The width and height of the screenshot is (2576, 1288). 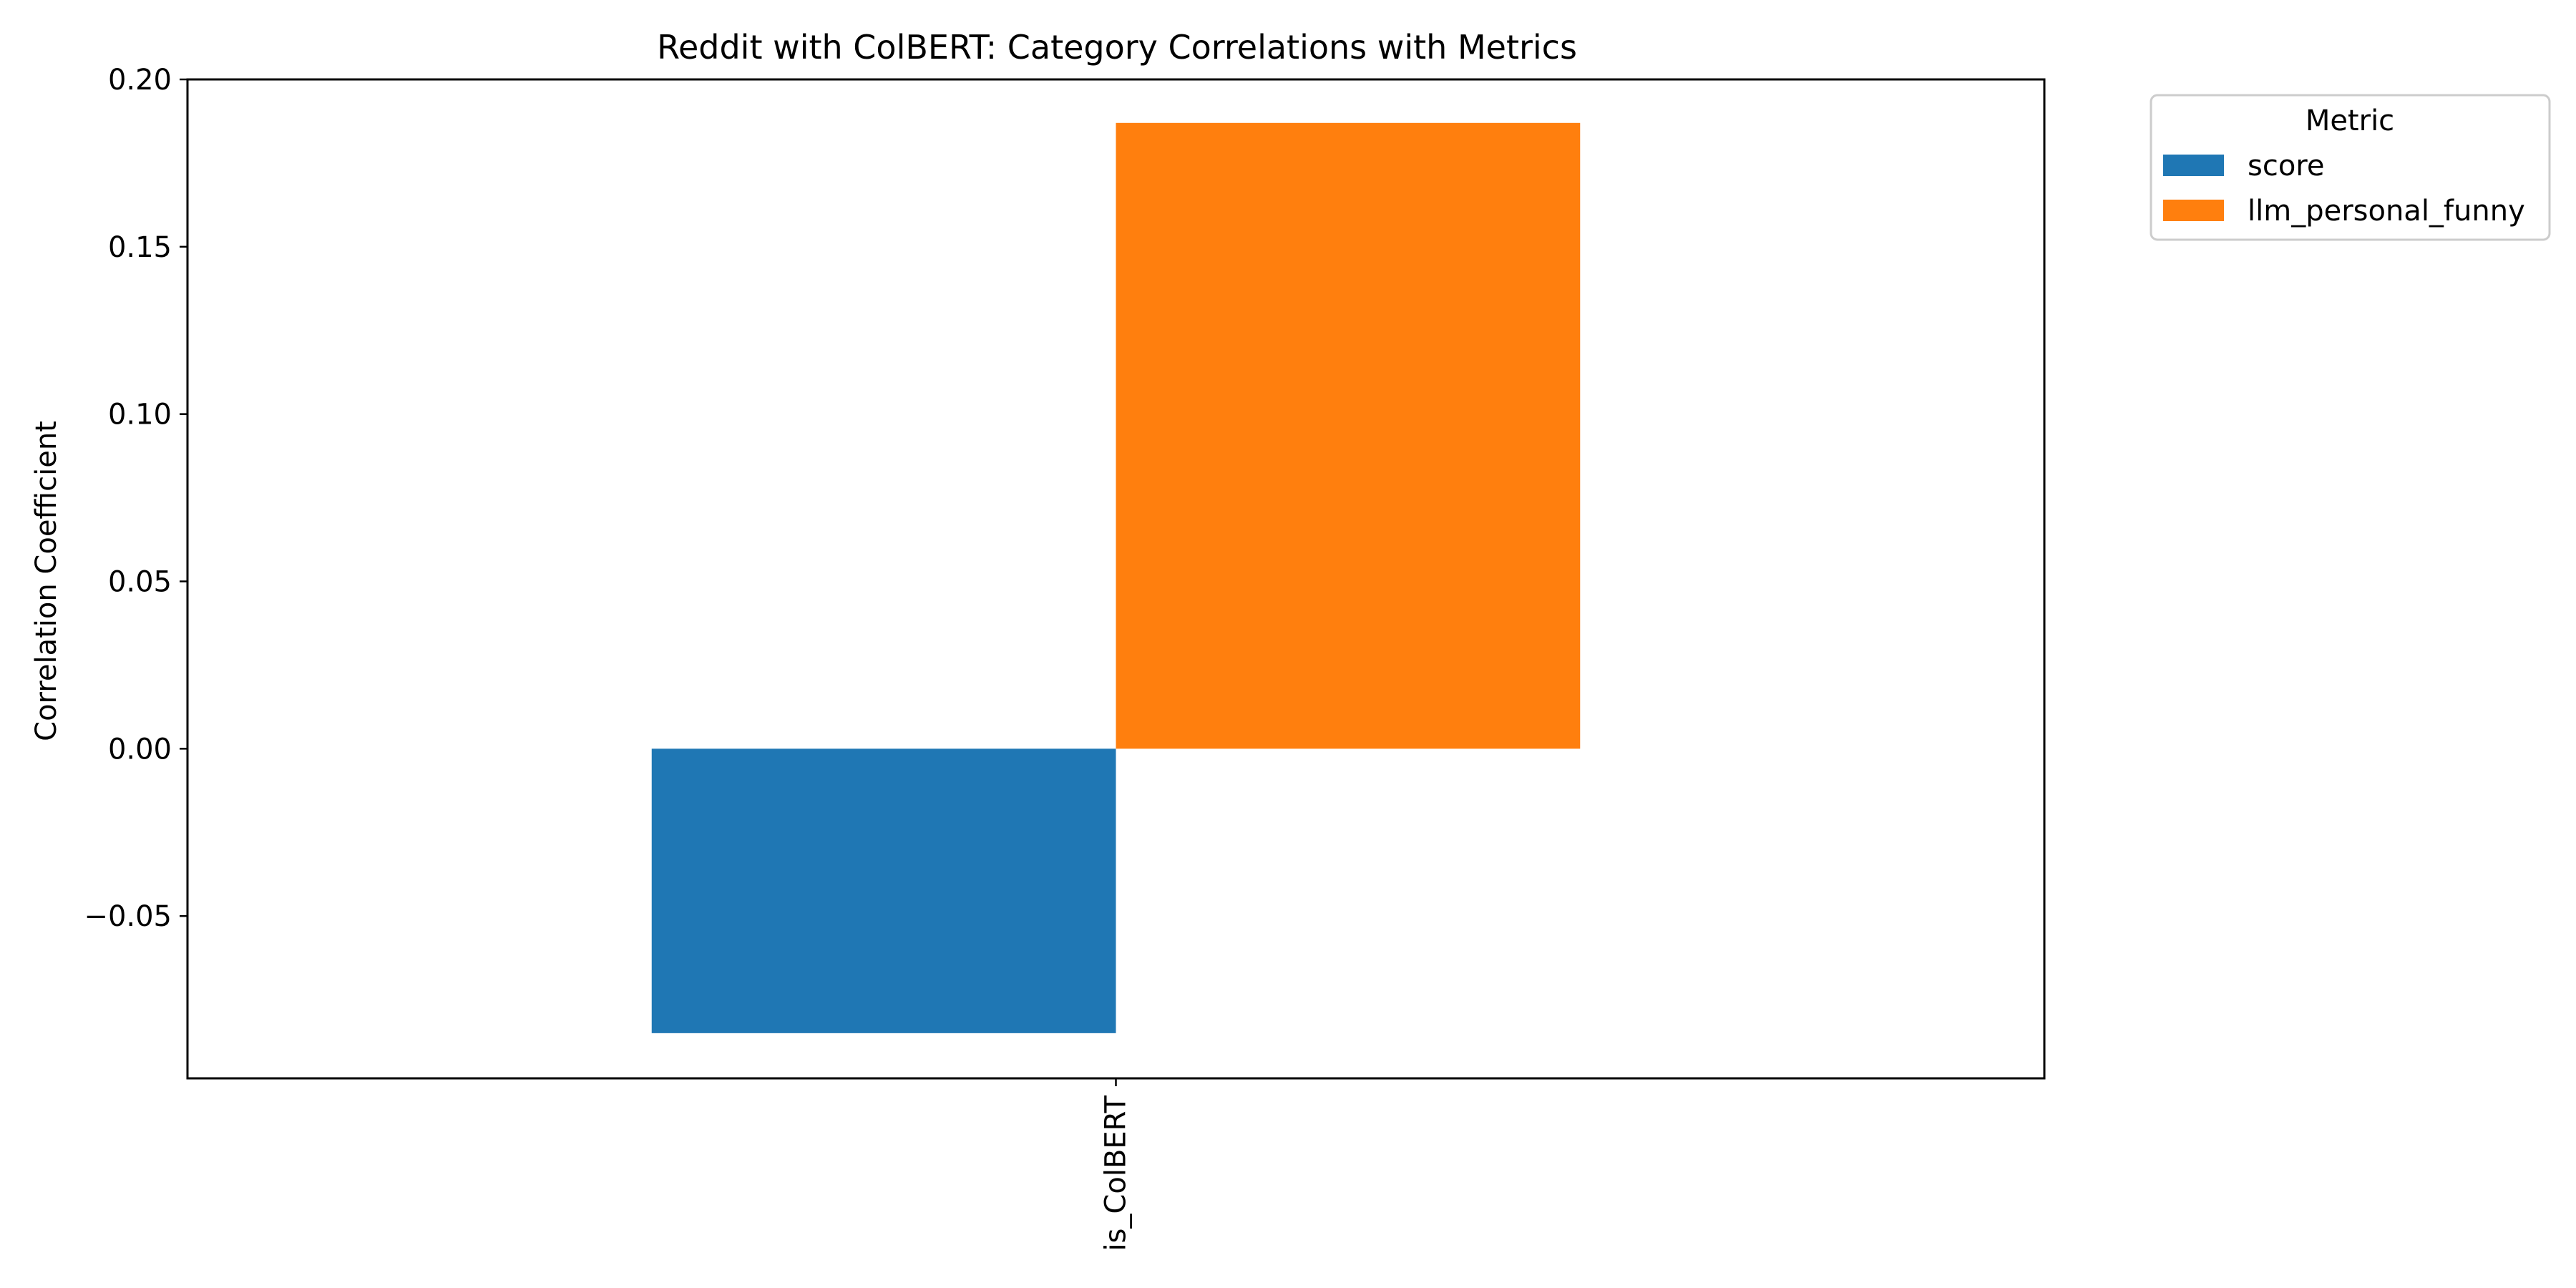 What do you see at coordinates (128, 916) in the screenshot?
I see `y-tick-label: −0.05` at bounding box center [128, 916].